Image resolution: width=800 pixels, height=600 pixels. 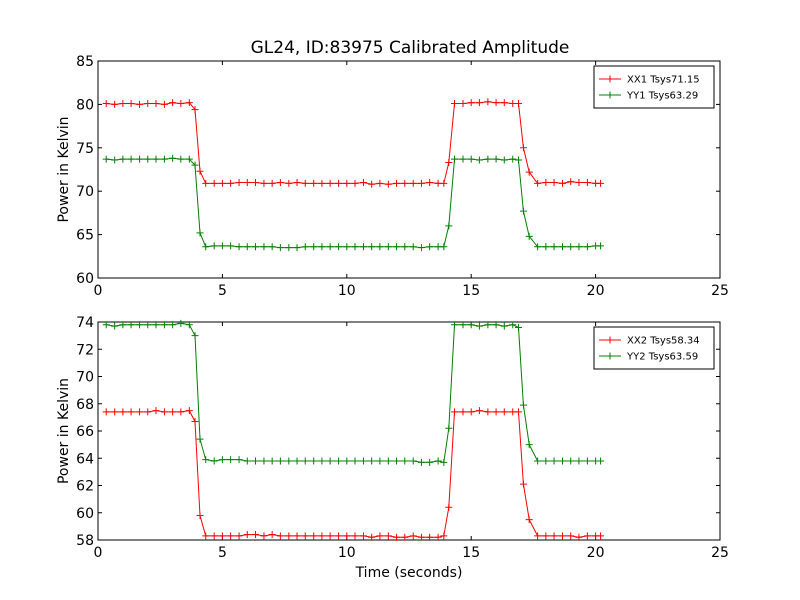 What do you see at coordinates (720, 553) in the screenshot?
I see `x-tick-label: 25` at bounding box center [720, 553].